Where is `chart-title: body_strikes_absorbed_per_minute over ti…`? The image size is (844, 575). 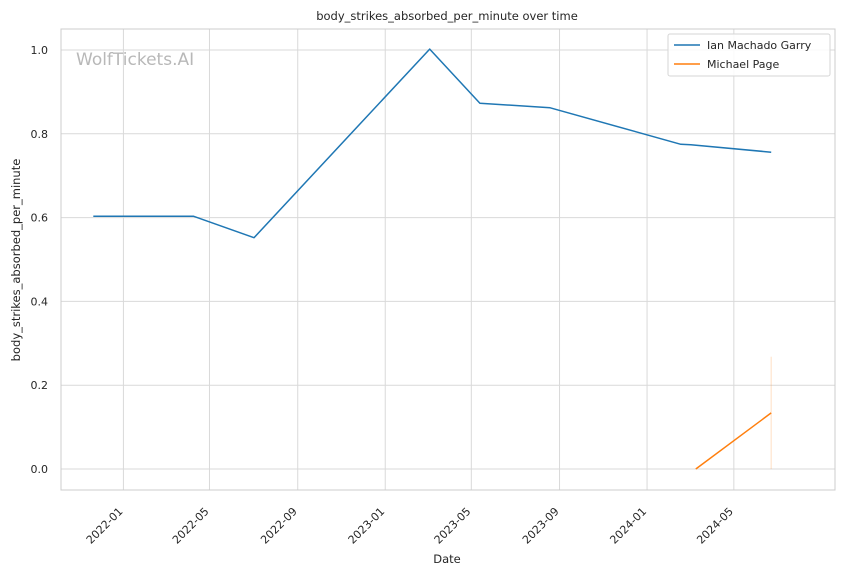 chart-title: body_strikes_absorbed_per_minute over ti… is located at coordinates (447, 16).